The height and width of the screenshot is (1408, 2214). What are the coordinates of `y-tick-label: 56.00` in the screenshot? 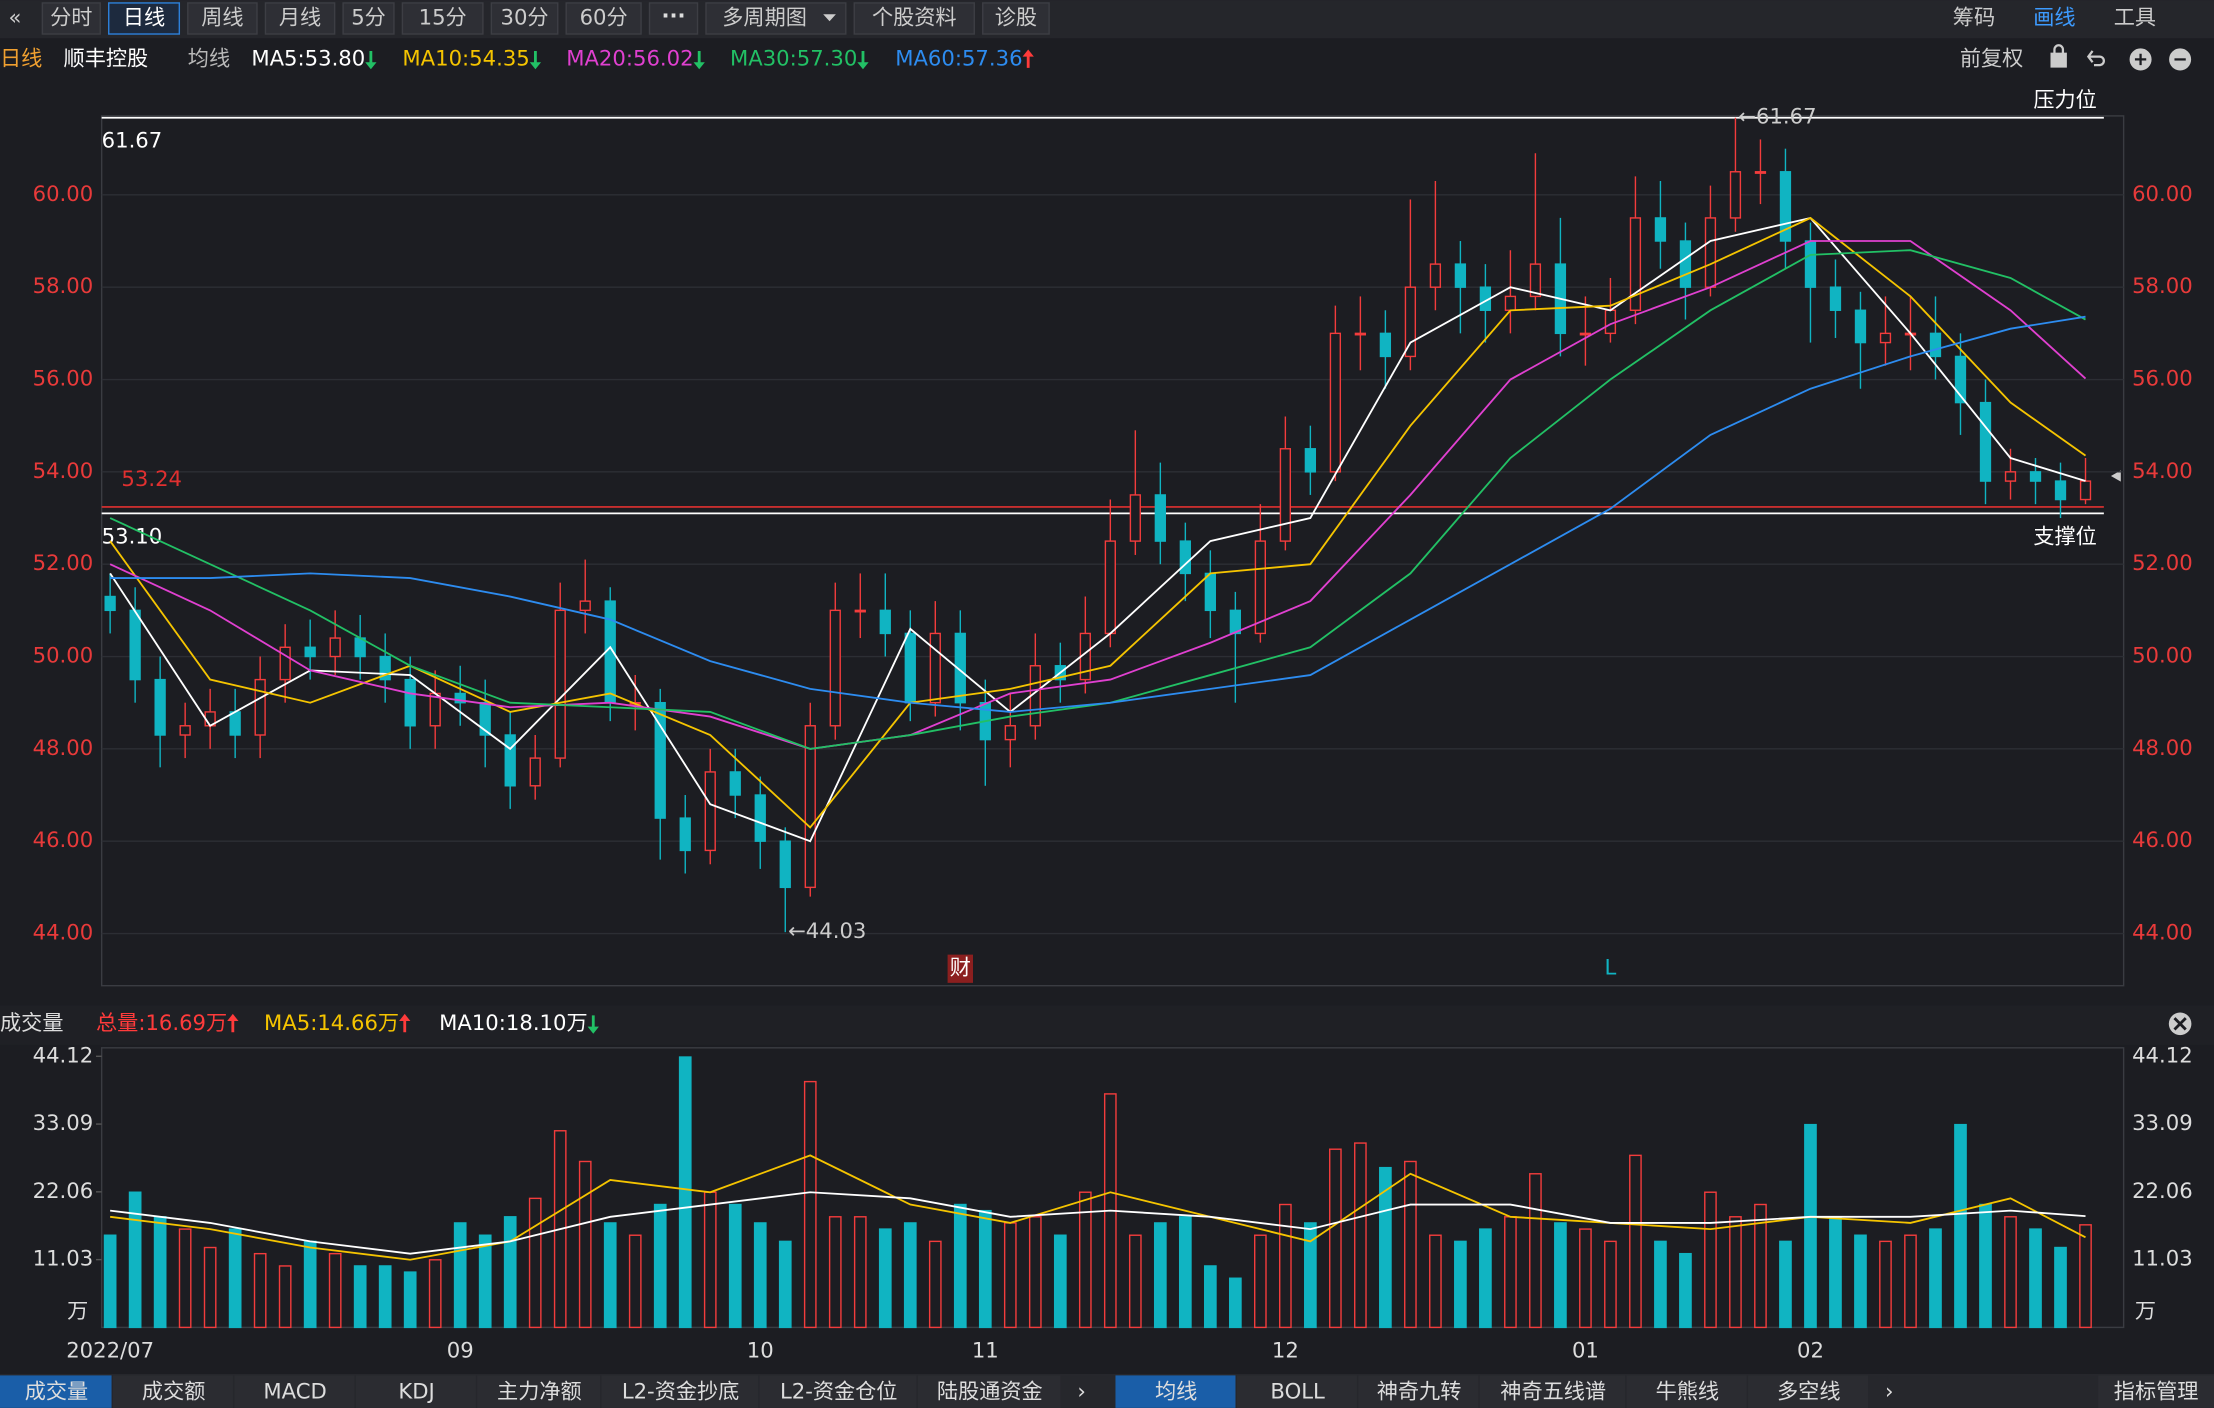 It's located at (63, 378).